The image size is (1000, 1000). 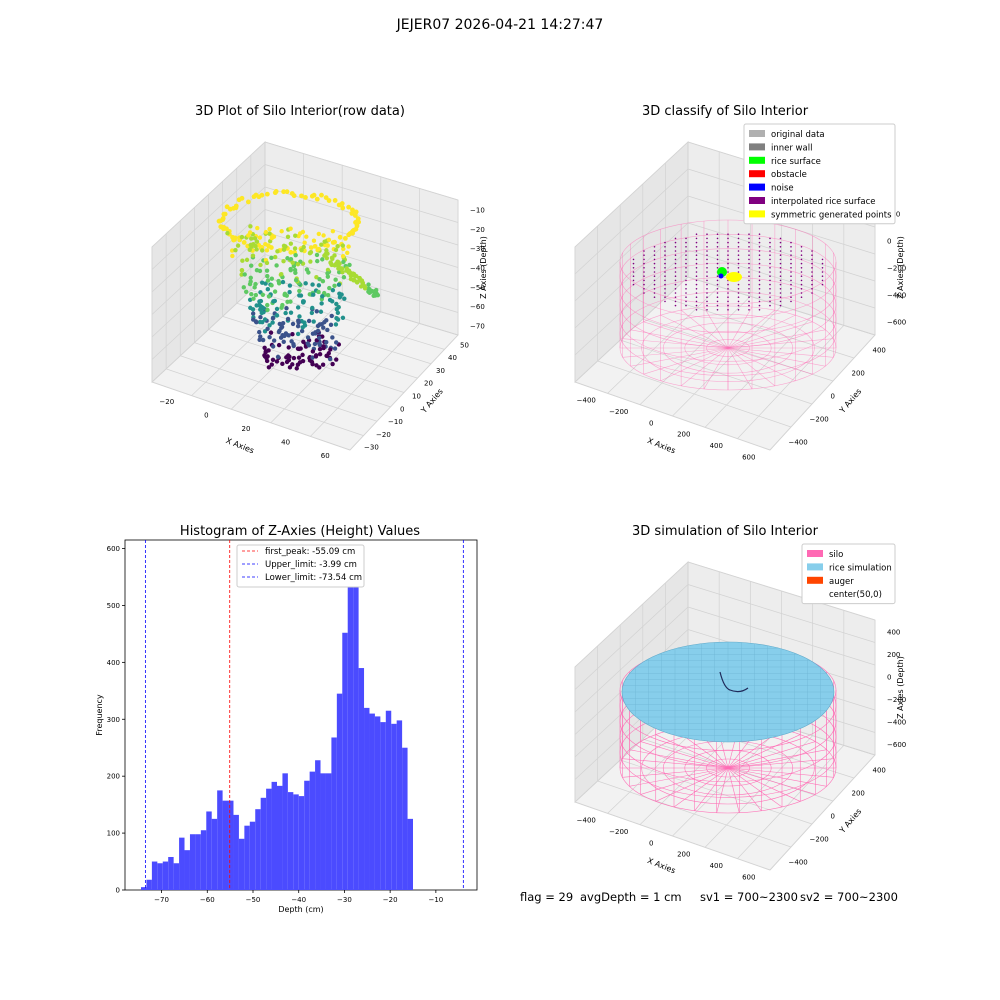 I want to click on y-tick-label: 0, so click(x=833, y=817).